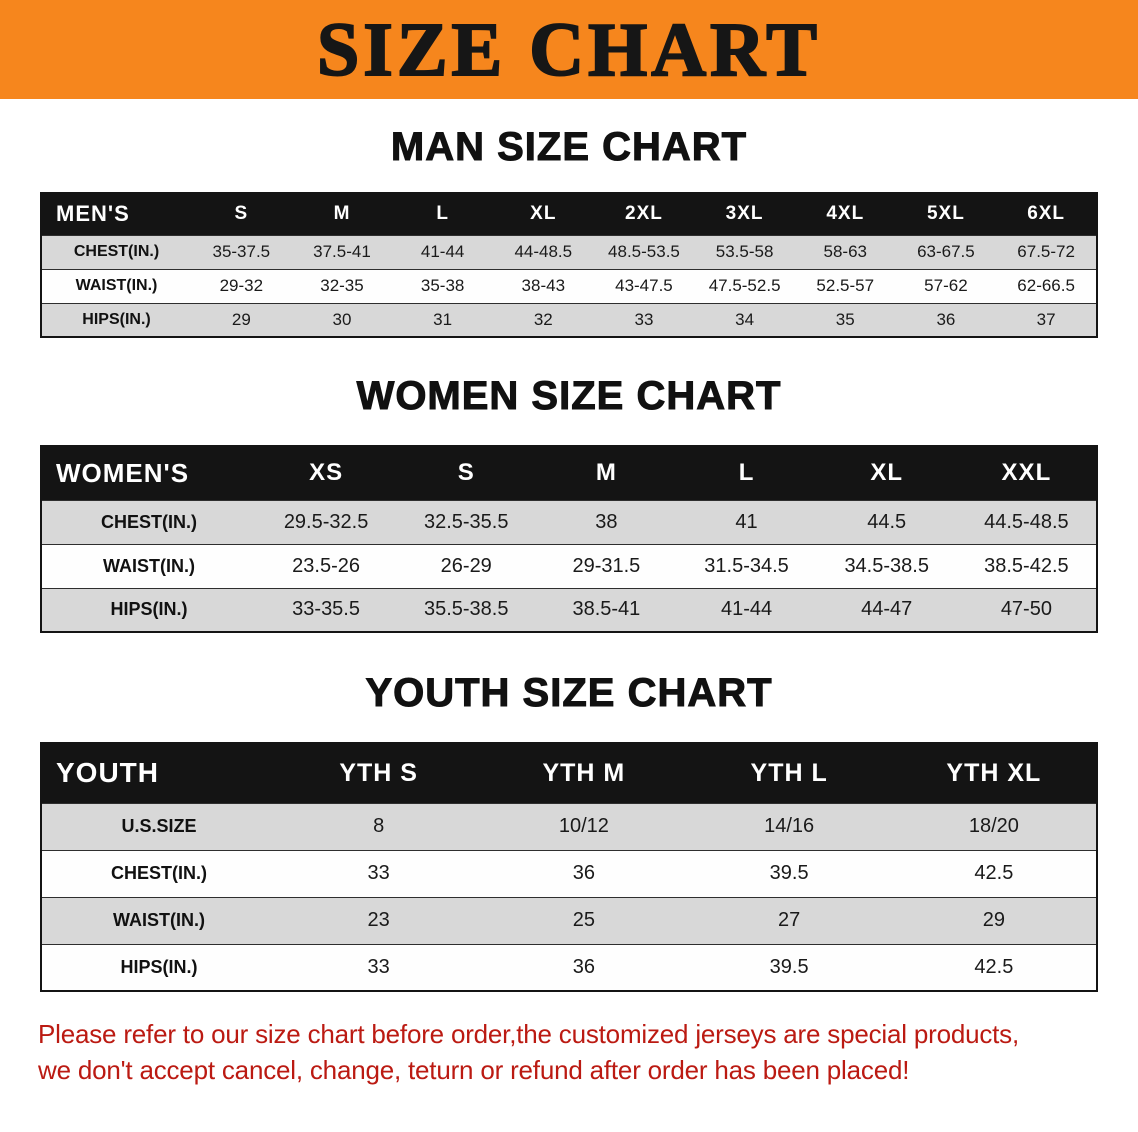 The height and width of the screenshot is (1132, 1138). What do you see at coordinates (342, 319) in the screenshot?
I see `size-value: 30` at bounding box center [342, 319].